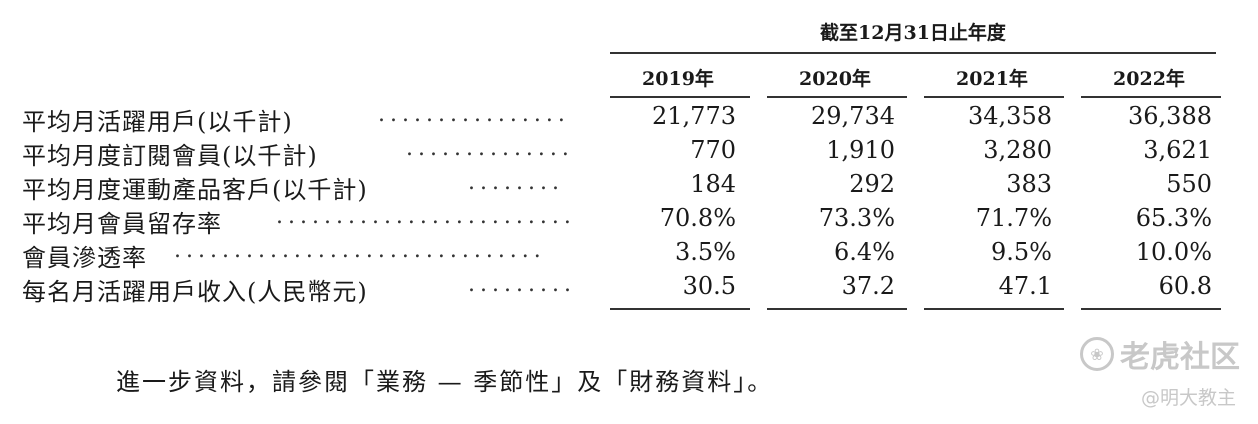  I want to click on value-2019: 21,773, so click(694, 116).